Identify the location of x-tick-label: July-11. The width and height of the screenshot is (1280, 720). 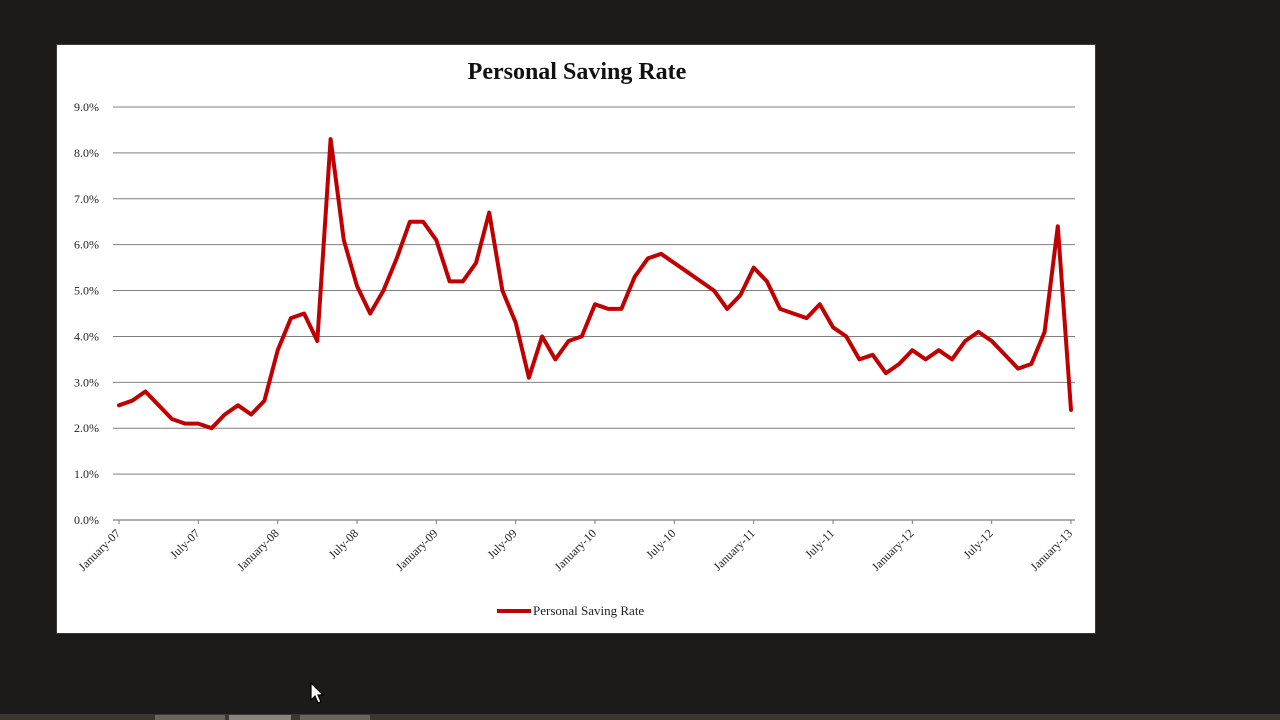
(819, 543).